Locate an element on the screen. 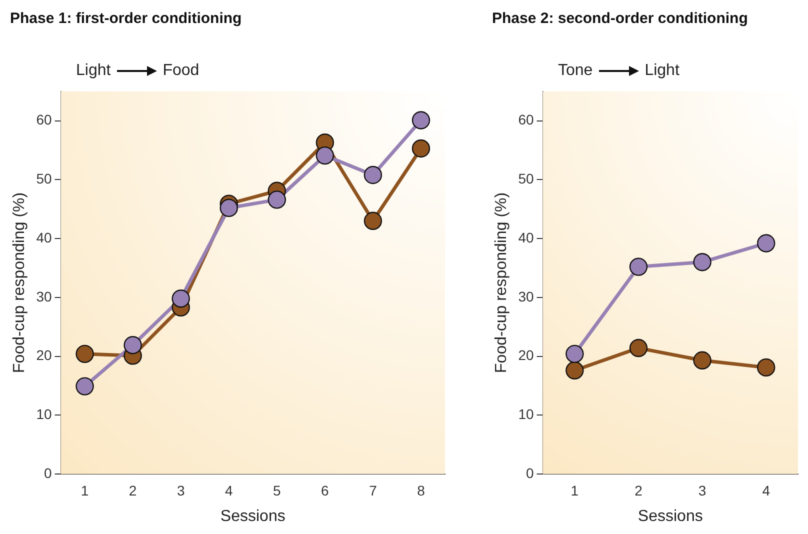  x-tick-label: 6 is located at coordinates (325, 490).